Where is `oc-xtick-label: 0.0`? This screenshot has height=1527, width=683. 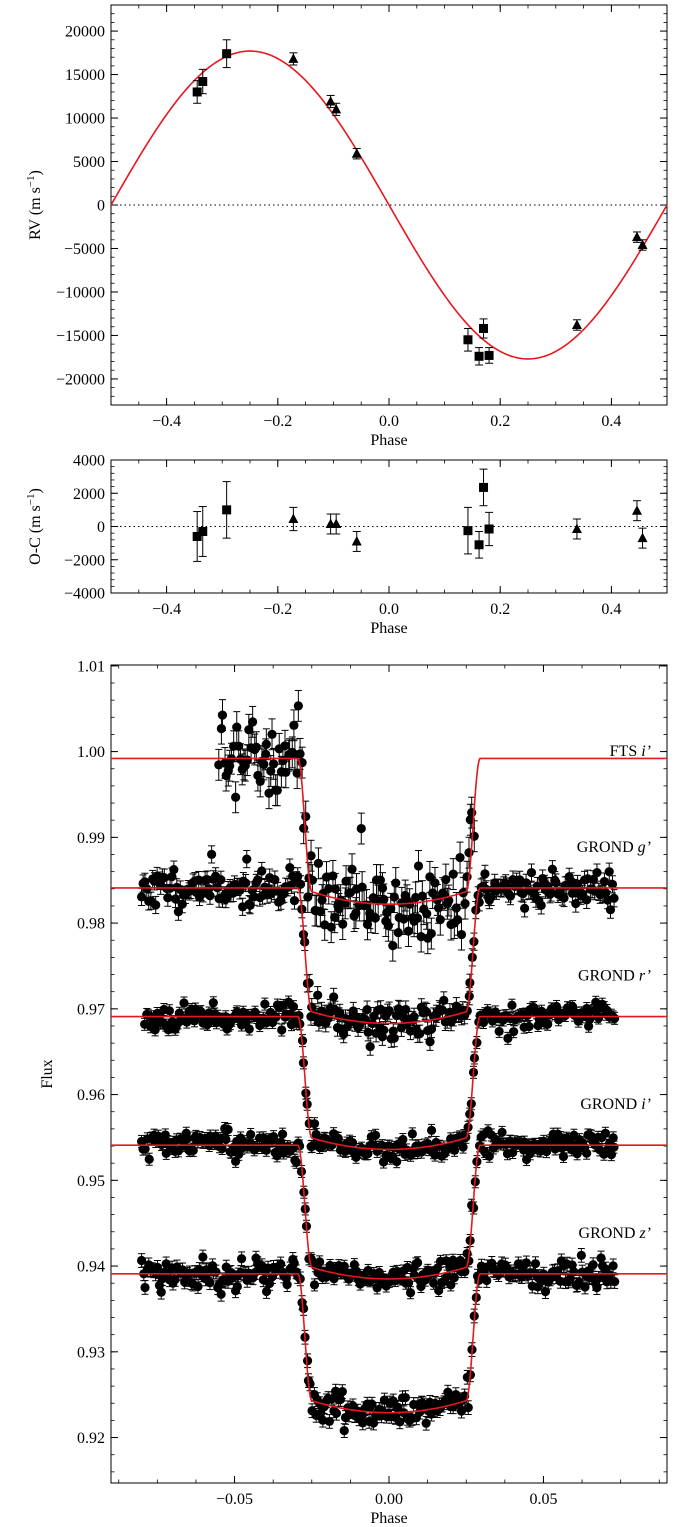 oc-xtick-label: 0.0 is located at coordinates (389, 609).